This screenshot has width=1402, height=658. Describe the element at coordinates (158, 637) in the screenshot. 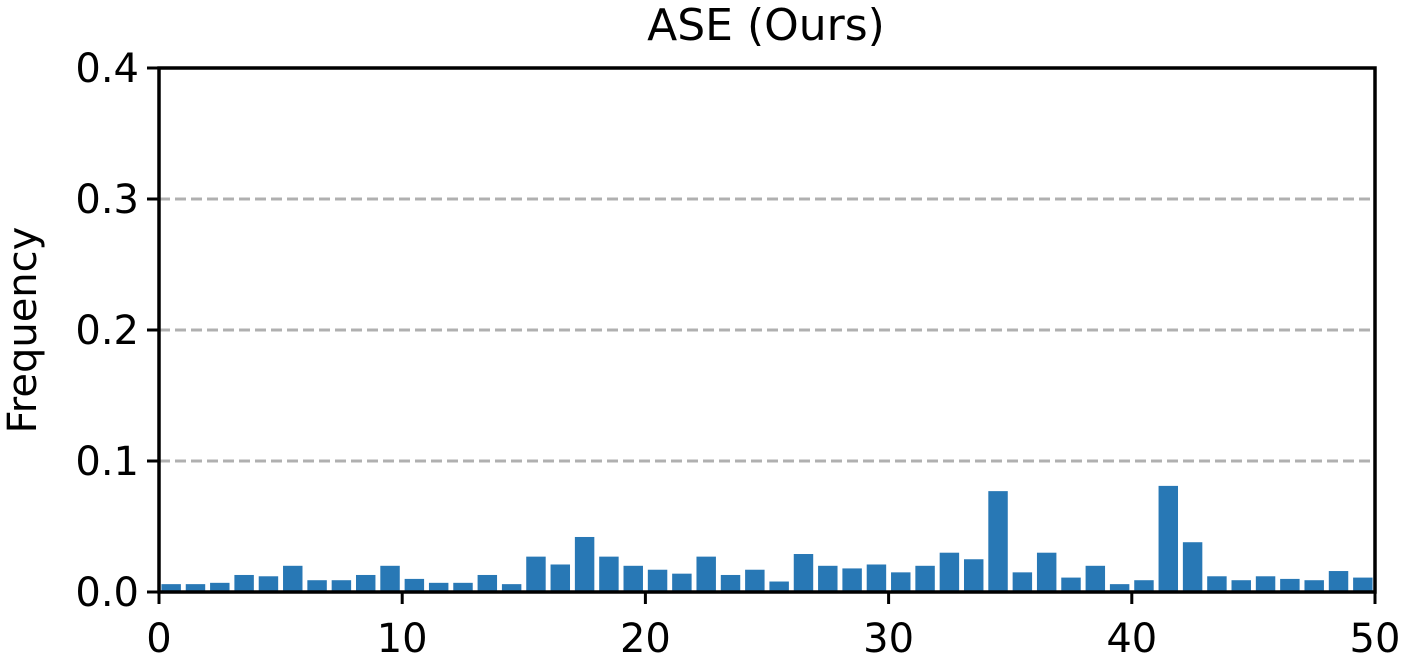

I see `x-tick-label: 0` at that location.